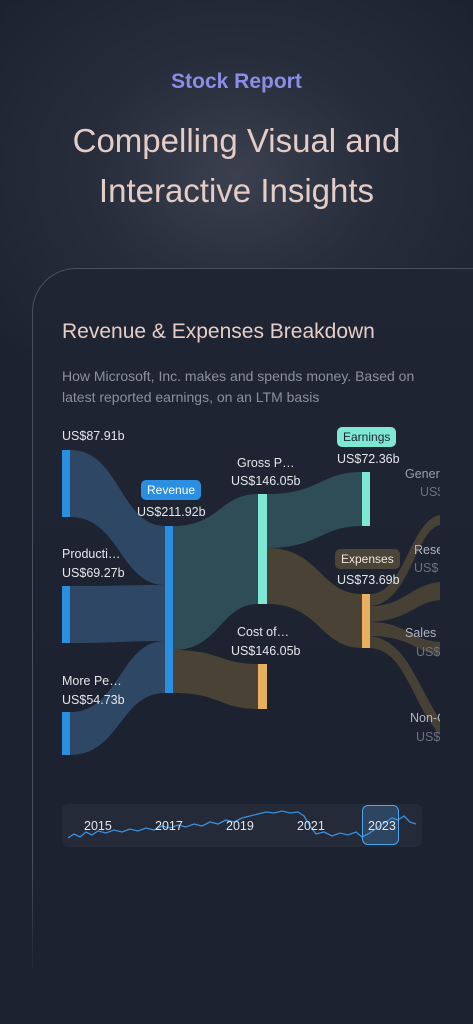 This screenshot has height=1024, width=473. I want to click on year-2019: 2019, so click(240, 826).